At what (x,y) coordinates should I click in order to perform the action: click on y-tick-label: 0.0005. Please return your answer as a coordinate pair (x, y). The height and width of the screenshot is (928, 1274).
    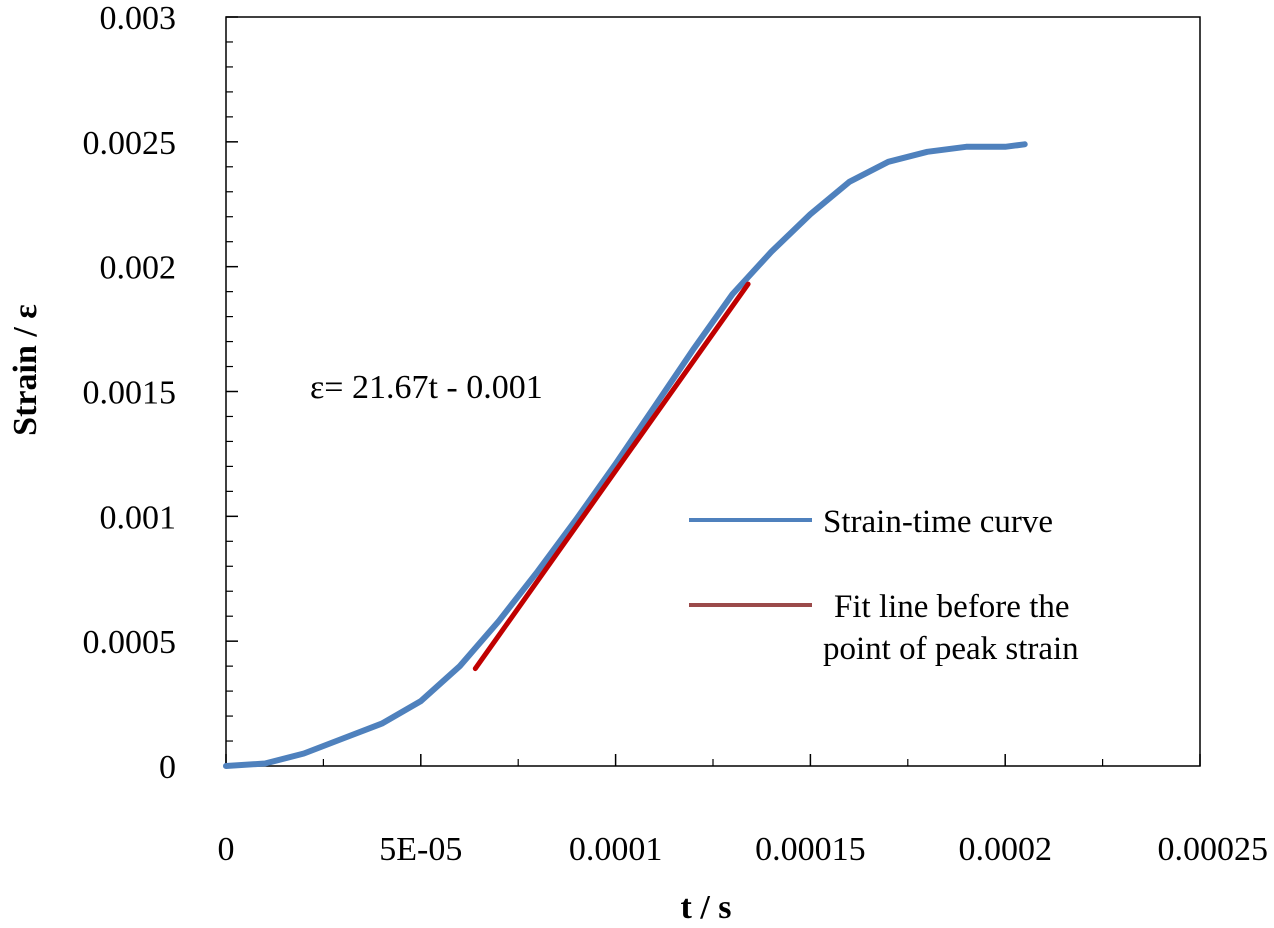
    Looking at the image, I should click on (130, 642).